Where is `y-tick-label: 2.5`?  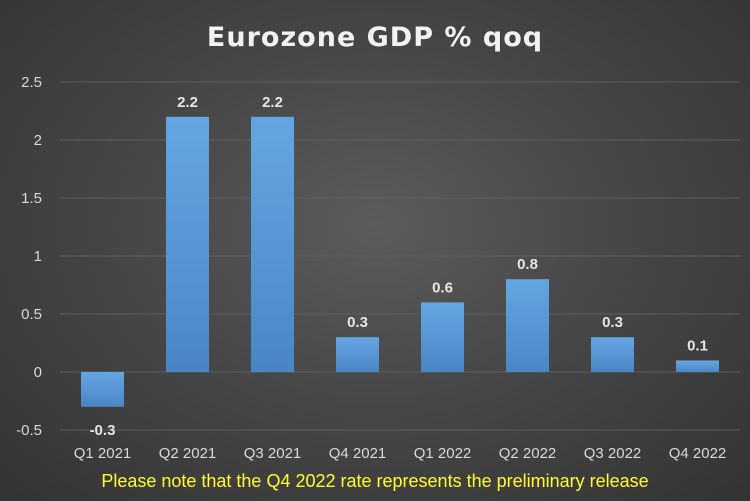
y-tick-label: 2.5 is located at coordinates (31, 82).